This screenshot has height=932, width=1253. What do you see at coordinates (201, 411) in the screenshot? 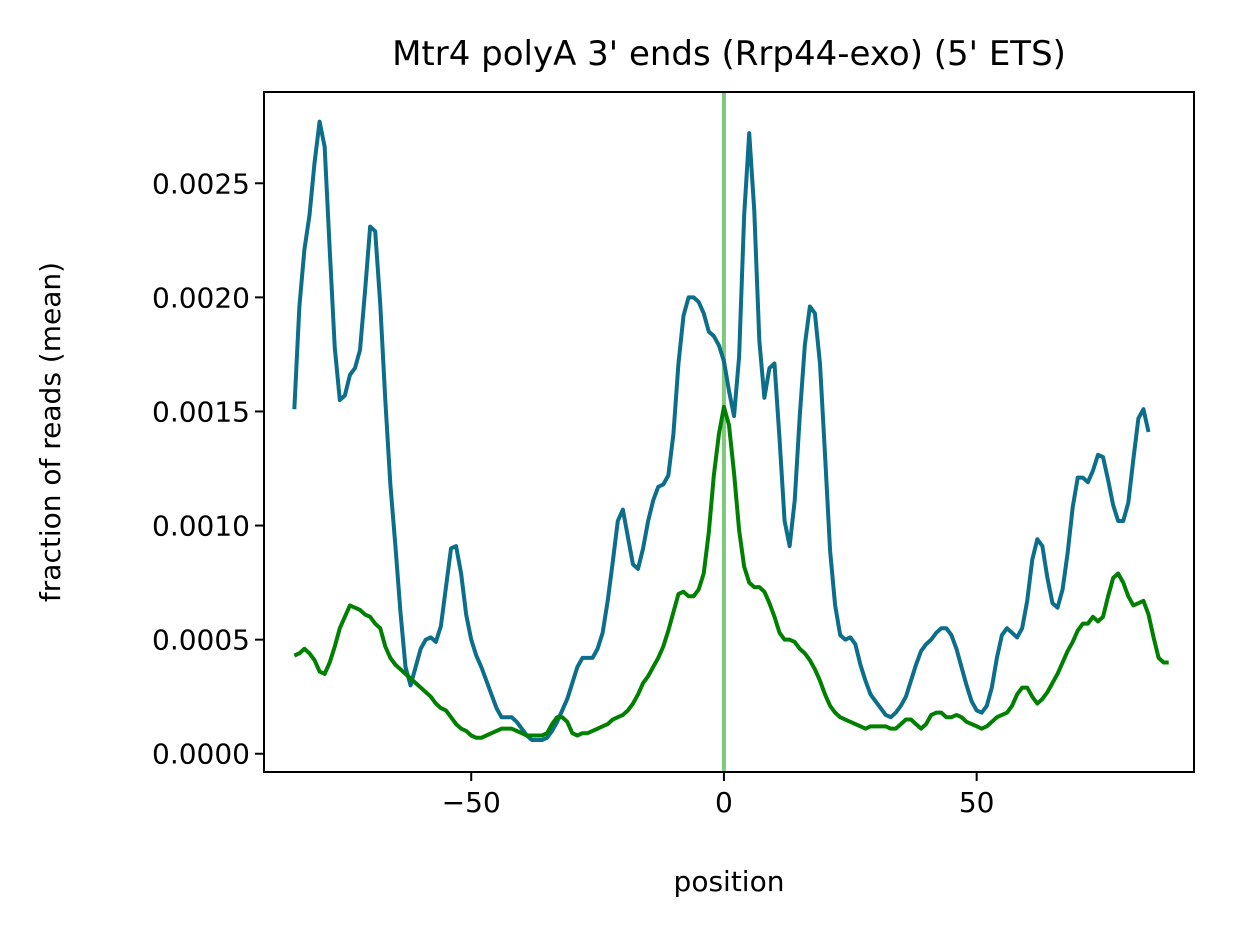
I see `y-tick-label: 0.0015` at bounding box center [201, 411].